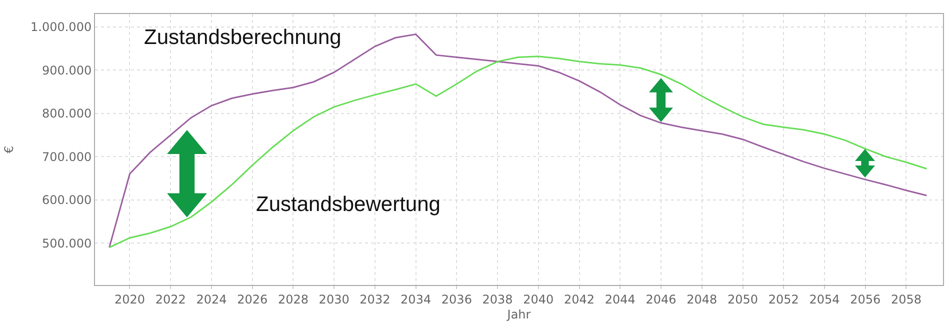 This screenshot has width=945, height=331. I want to click on x-tick-label: 2024, so click(211, 299).